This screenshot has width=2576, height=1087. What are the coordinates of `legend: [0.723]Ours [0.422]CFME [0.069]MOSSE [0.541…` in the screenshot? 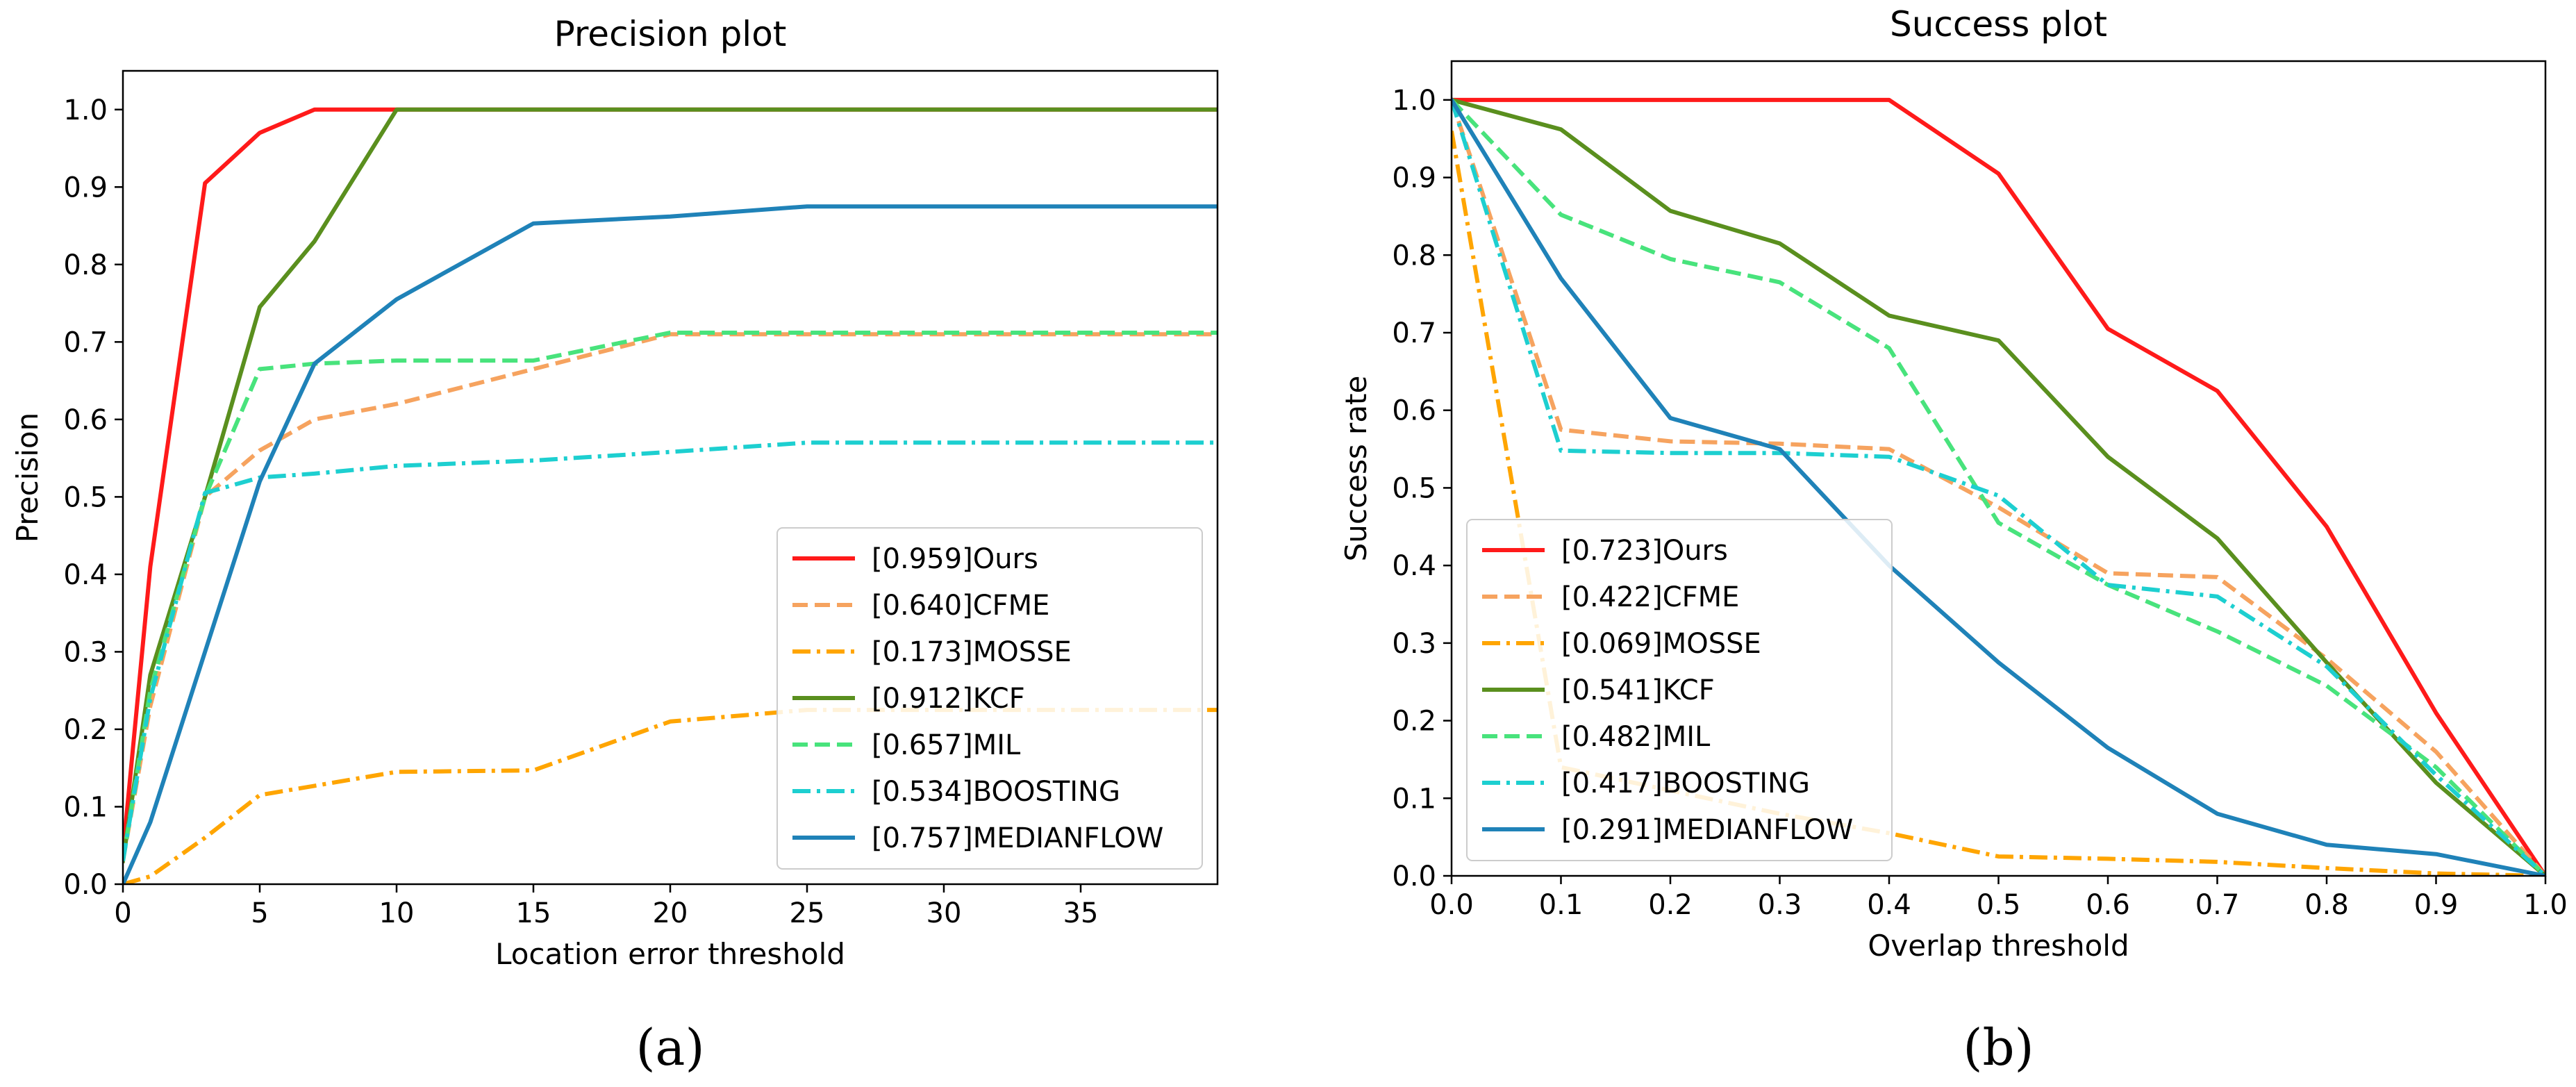 It's located at (1679, 690).